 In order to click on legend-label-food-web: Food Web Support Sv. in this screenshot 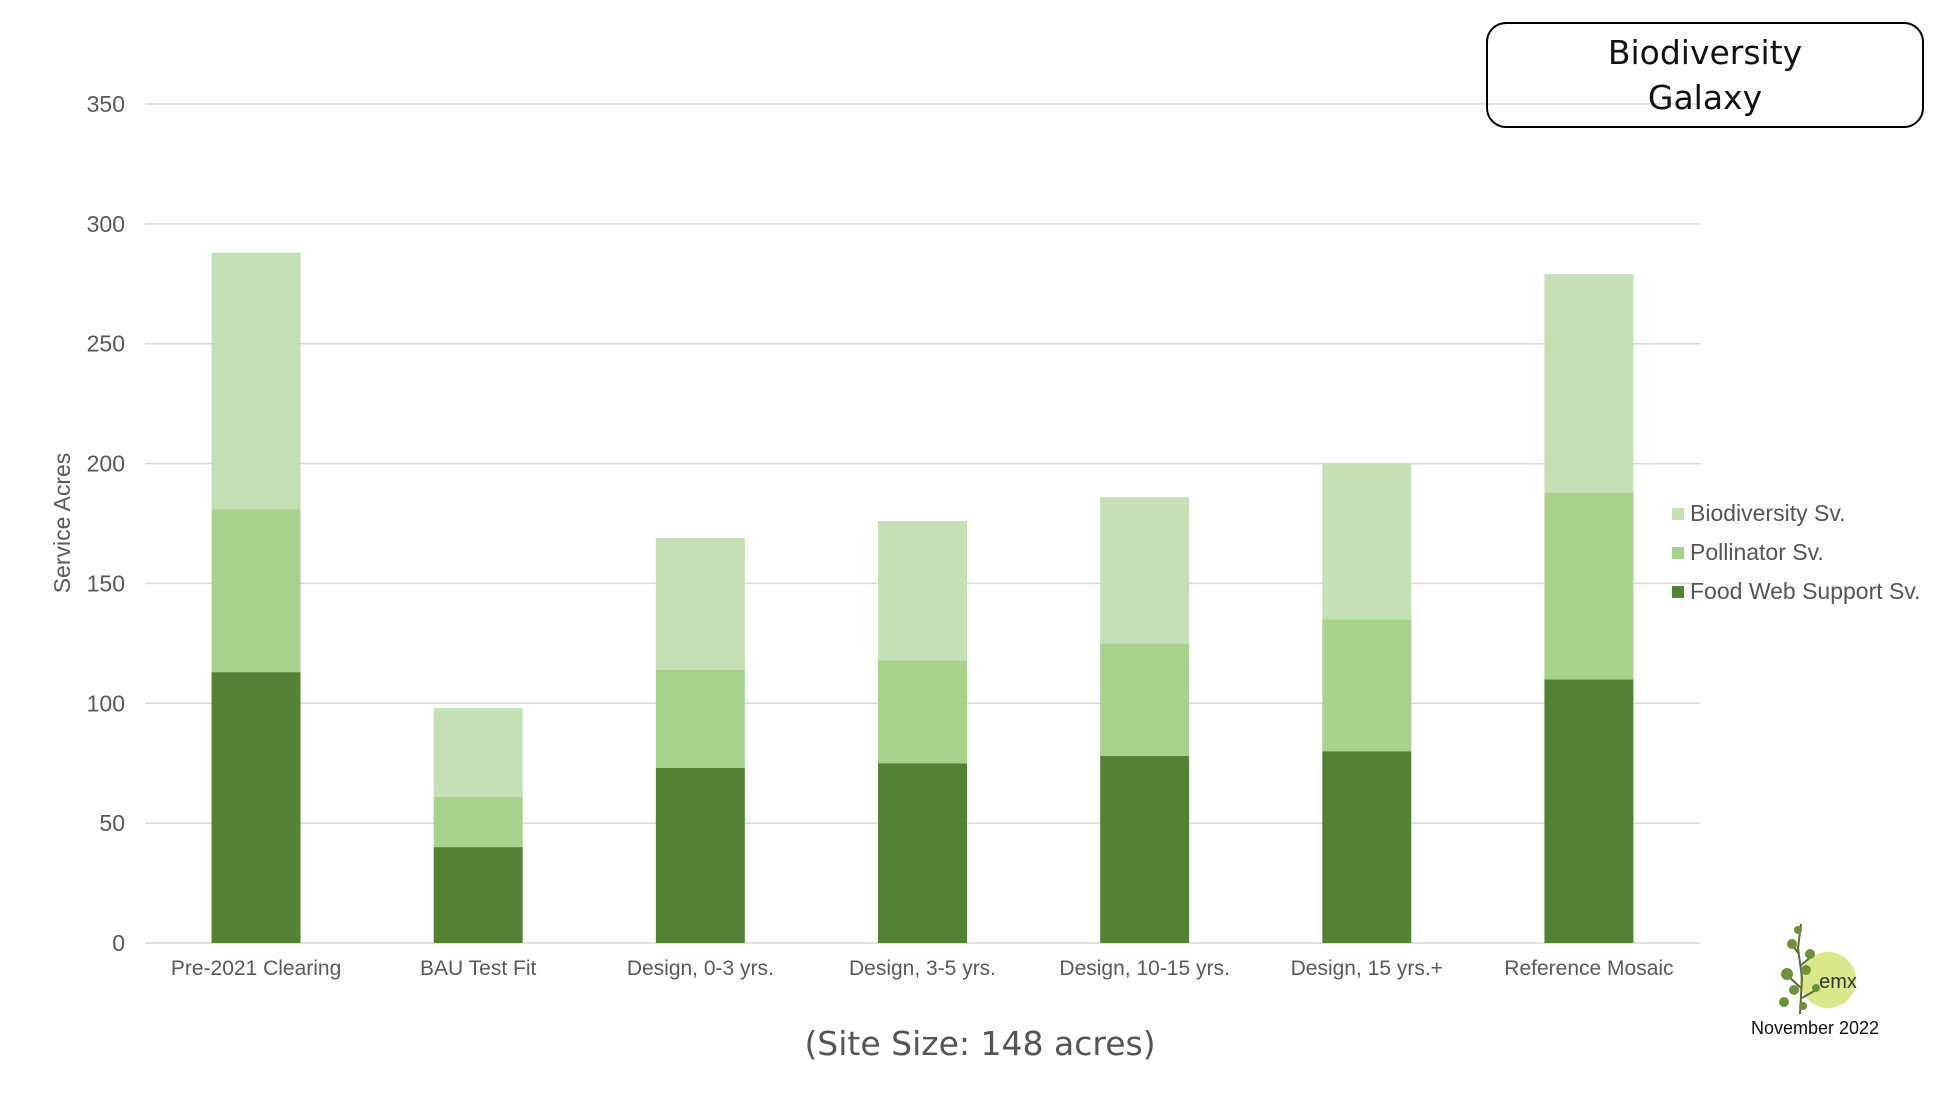, I will do `click(1805, 591)`.